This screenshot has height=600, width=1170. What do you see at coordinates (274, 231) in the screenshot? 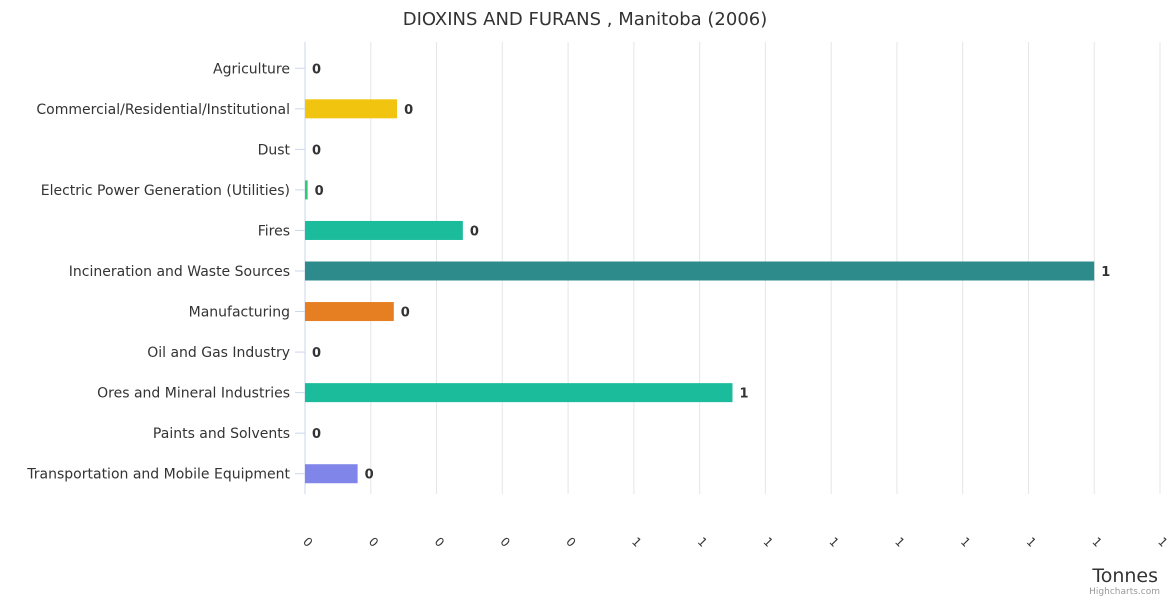
I see `category-label: Fires` at bounding box center [274, 231].